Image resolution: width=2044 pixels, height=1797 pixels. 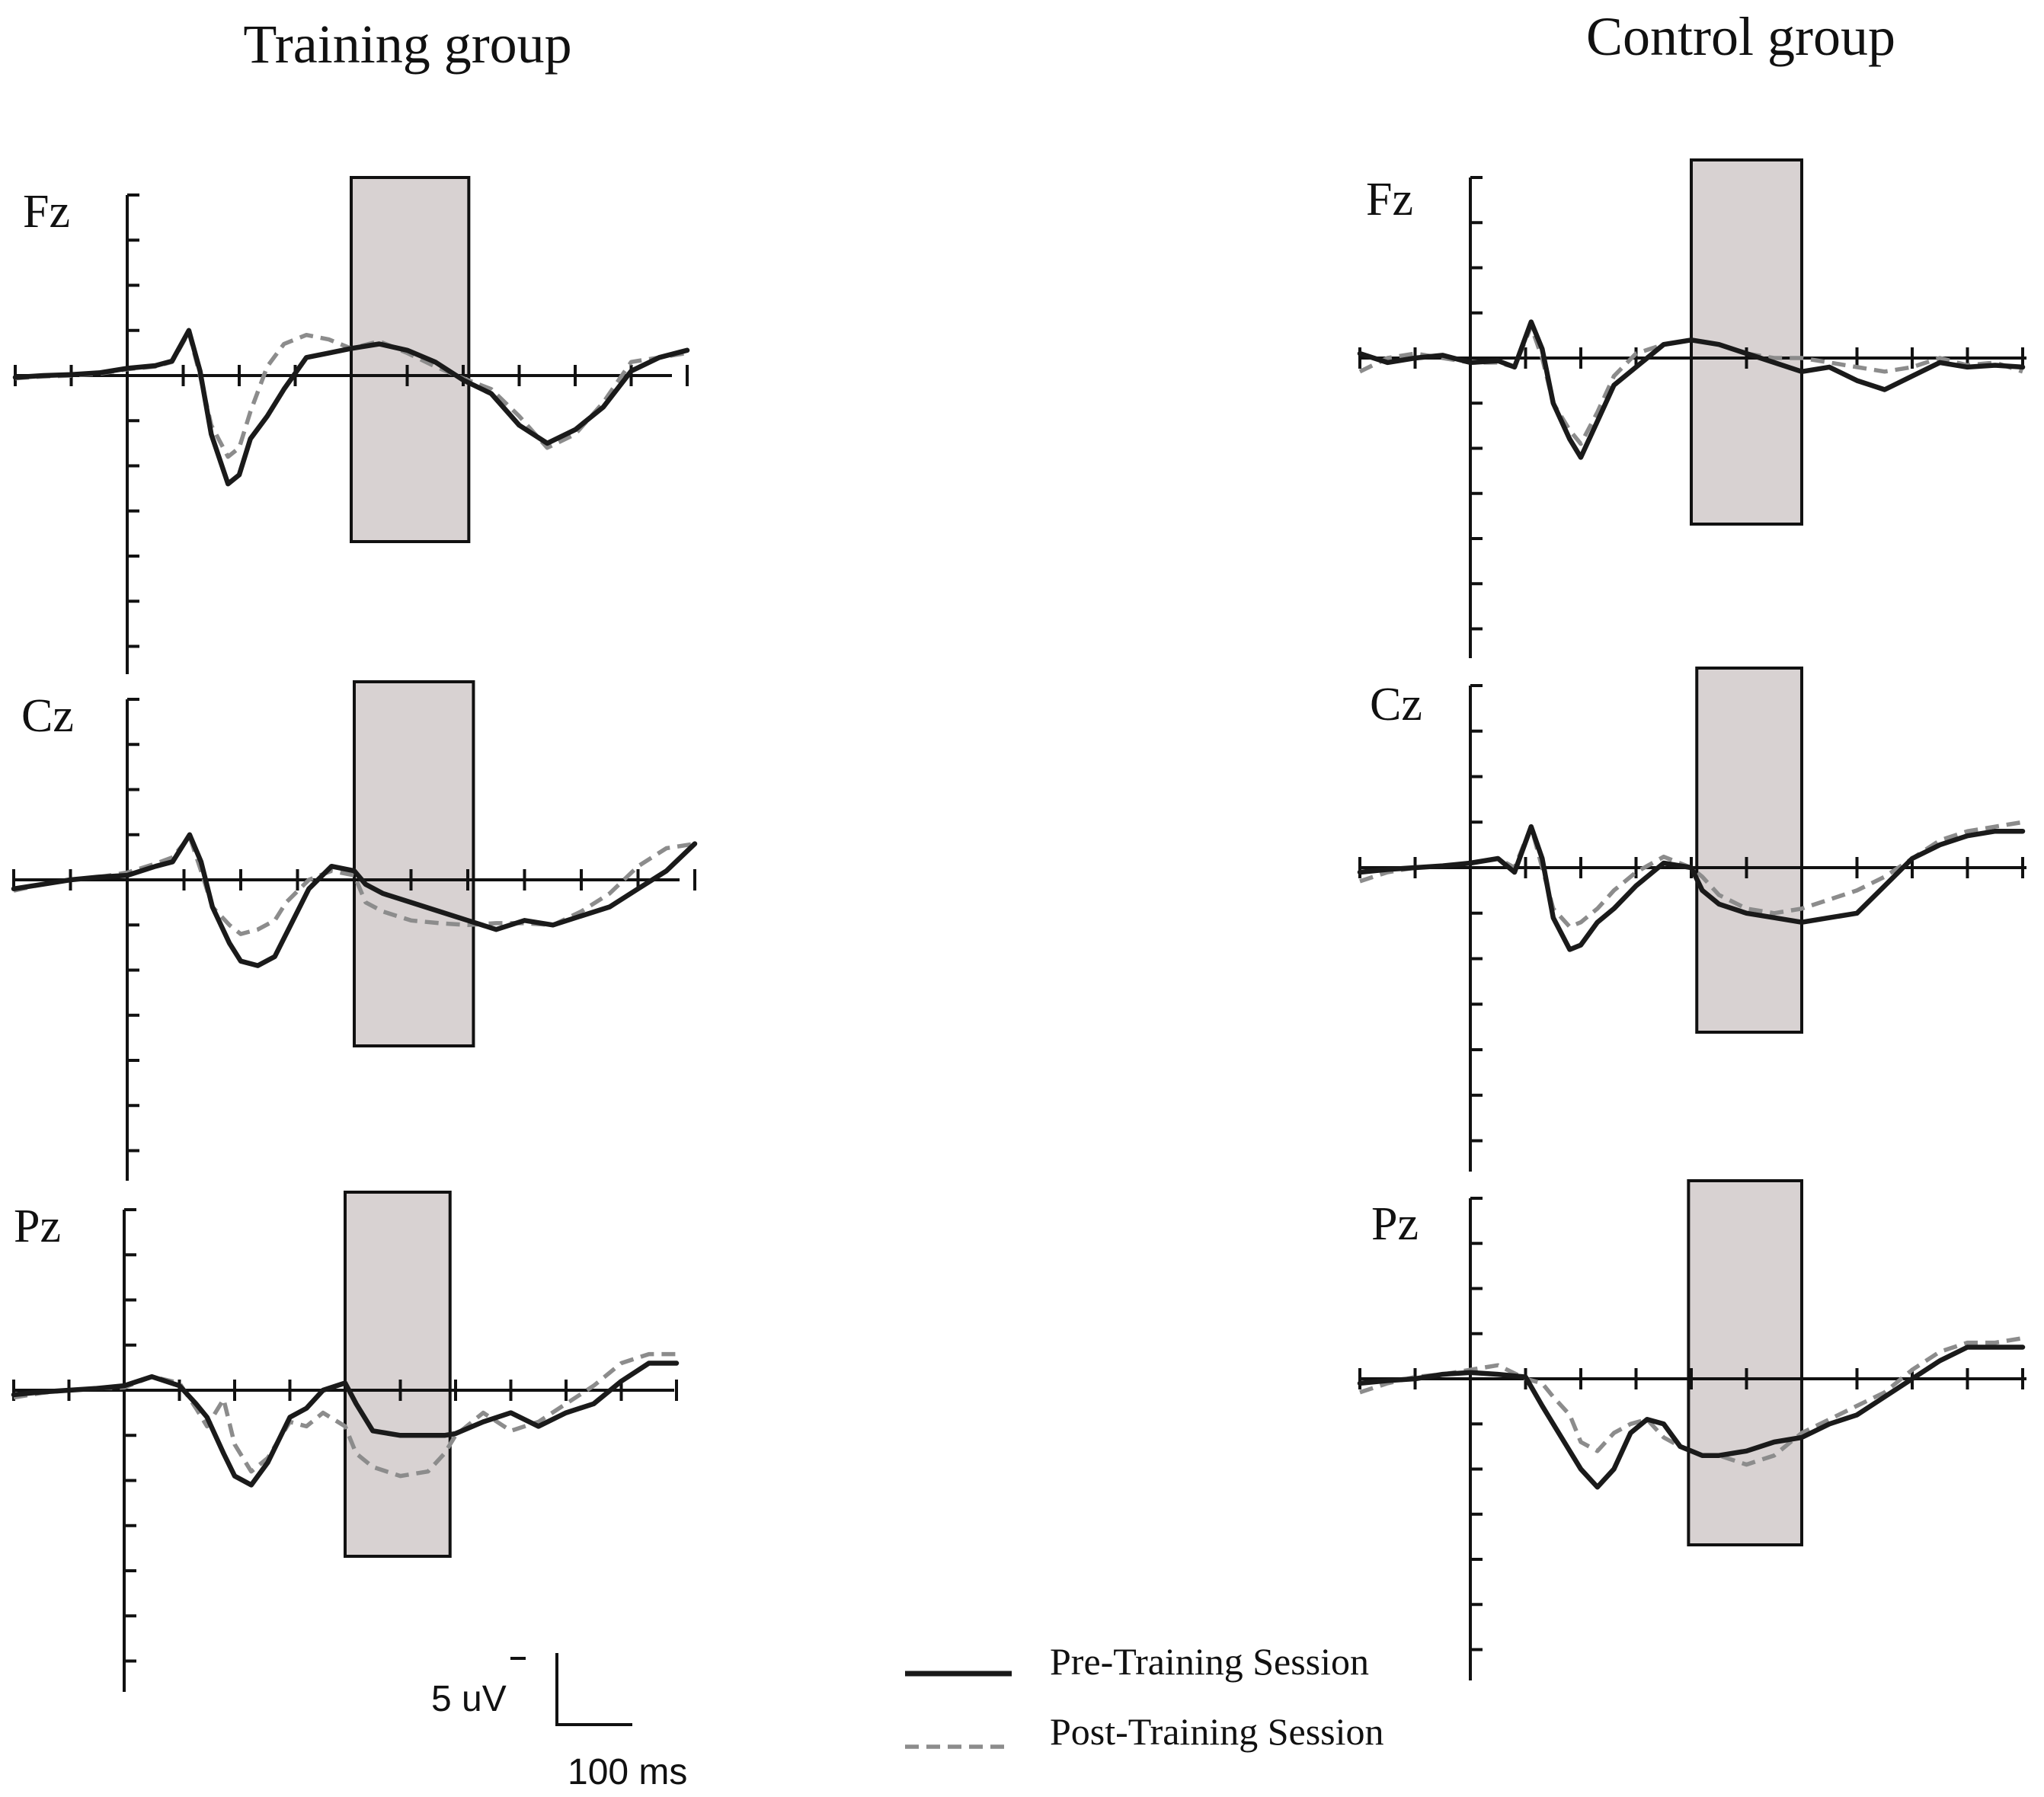 I want to click on scale-bar-lines, so click(x=593, y=1689).